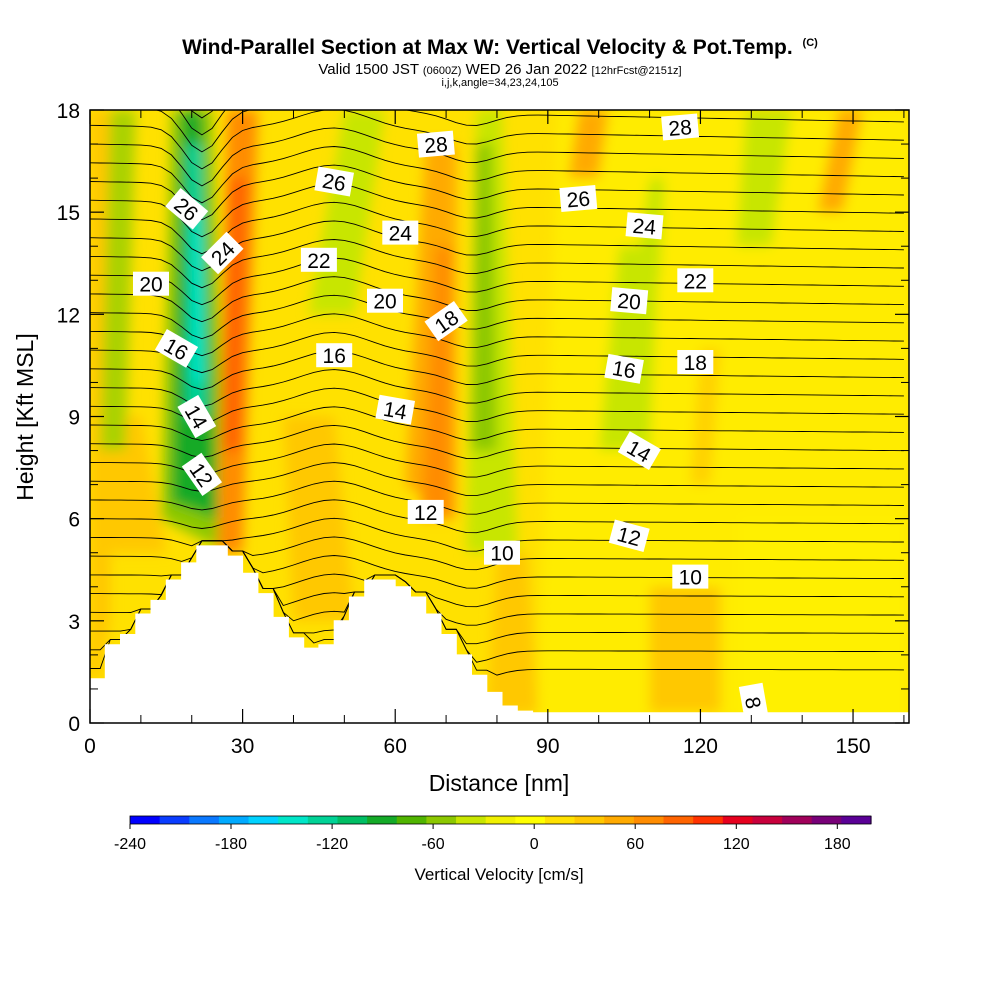 The height and width of the screenshot is (1000, 1000). I want to click on contour-label: 14, so click(395, 409).